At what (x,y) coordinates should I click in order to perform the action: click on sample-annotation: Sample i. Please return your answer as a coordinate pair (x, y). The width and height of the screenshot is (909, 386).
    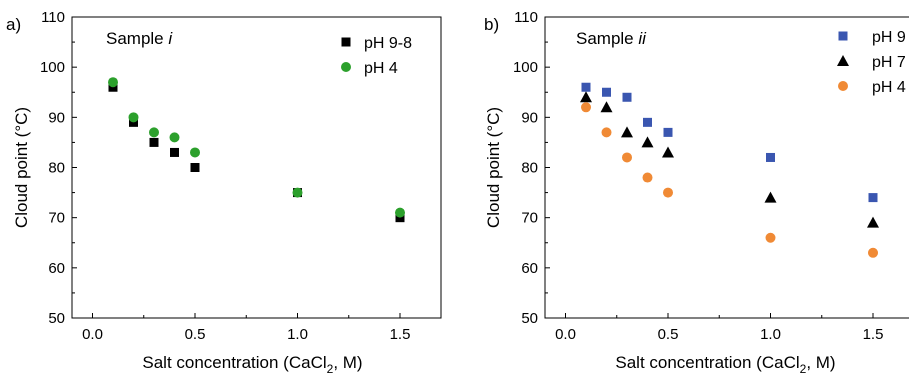
    Looking at the image, I should click on (139, 38).